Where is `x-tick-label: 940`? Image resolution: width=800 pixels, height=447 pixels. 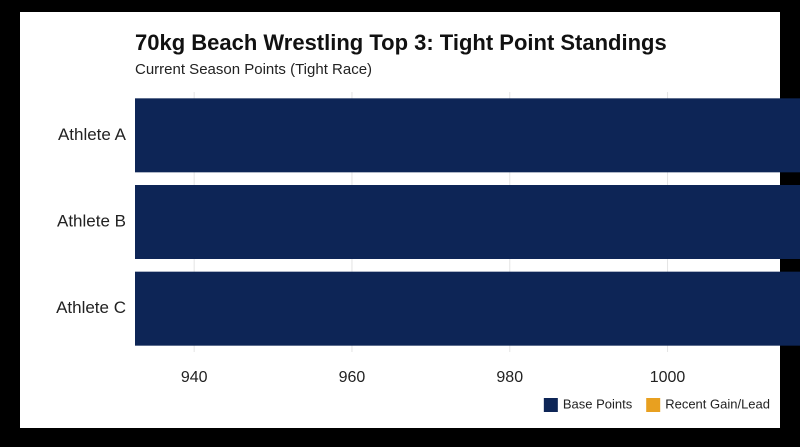
x-tick-label: 940 is located at coordinates (194, 377).